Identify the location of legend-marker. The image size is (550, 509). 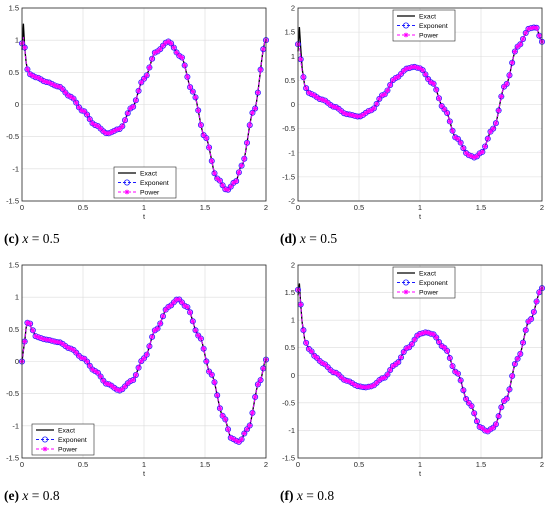
(127, 182).